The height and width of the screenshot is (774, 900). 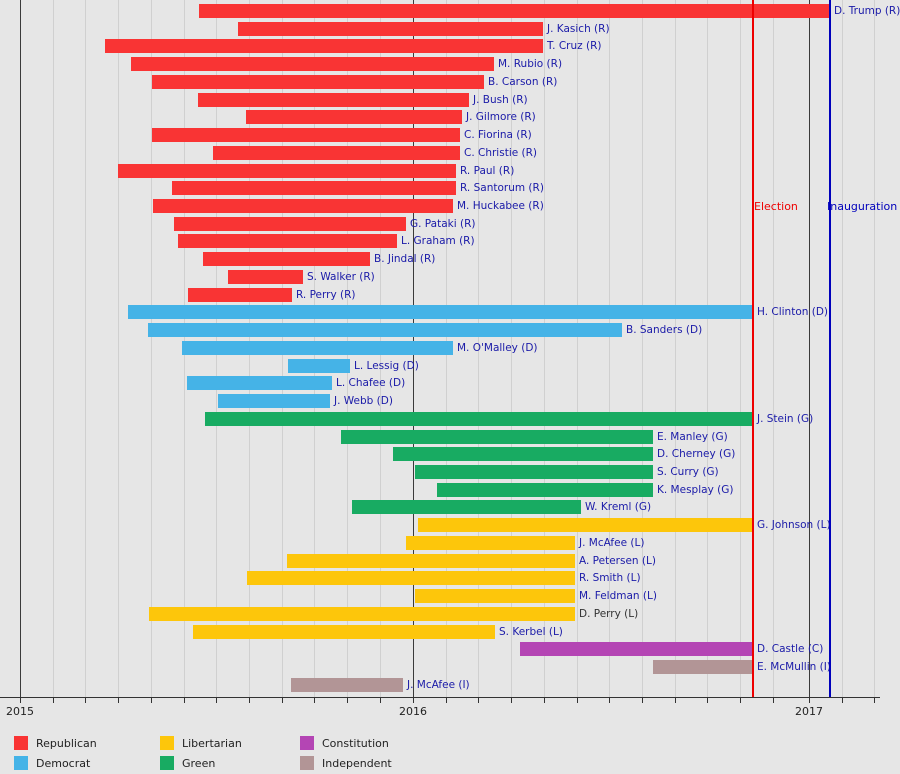 I want to click on bar-label: M. Rubio (R), so click(x=530, y=64).